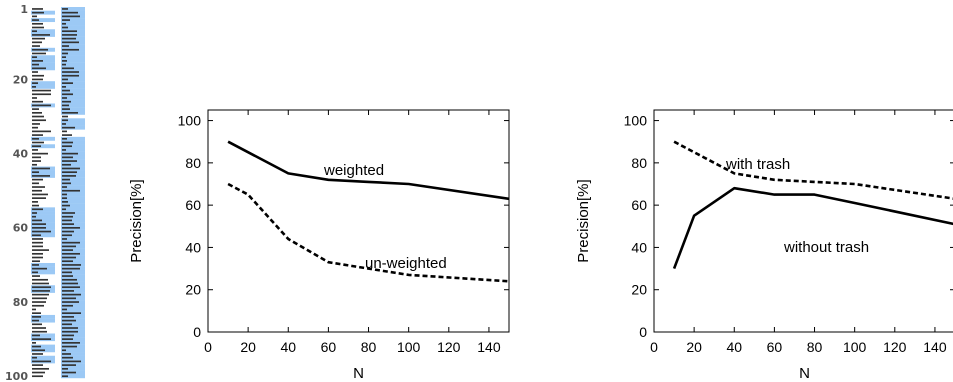  Describe the element at coordinates (583, 220) in the screenshot. I see `y-axis-title: Precision[%]` at that location.